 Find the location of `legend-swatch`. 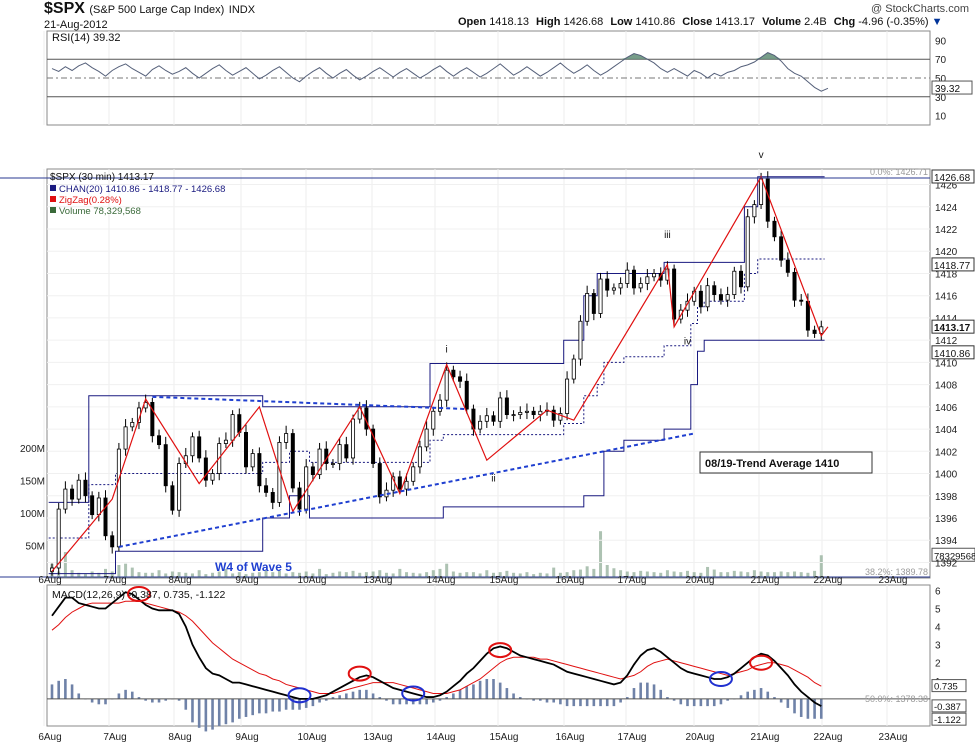

legend-swatch is located at coordinates (53, 210).